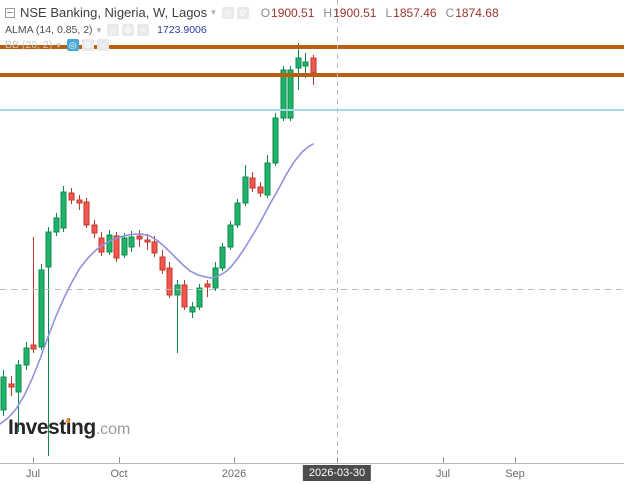 The width and height of the screenshot is (624, 484). What do you see at coordinates (58, 44) in the screenshot?
I see `bb-dropdown-caret-icon: ▾` at bounding box center [58, 44].